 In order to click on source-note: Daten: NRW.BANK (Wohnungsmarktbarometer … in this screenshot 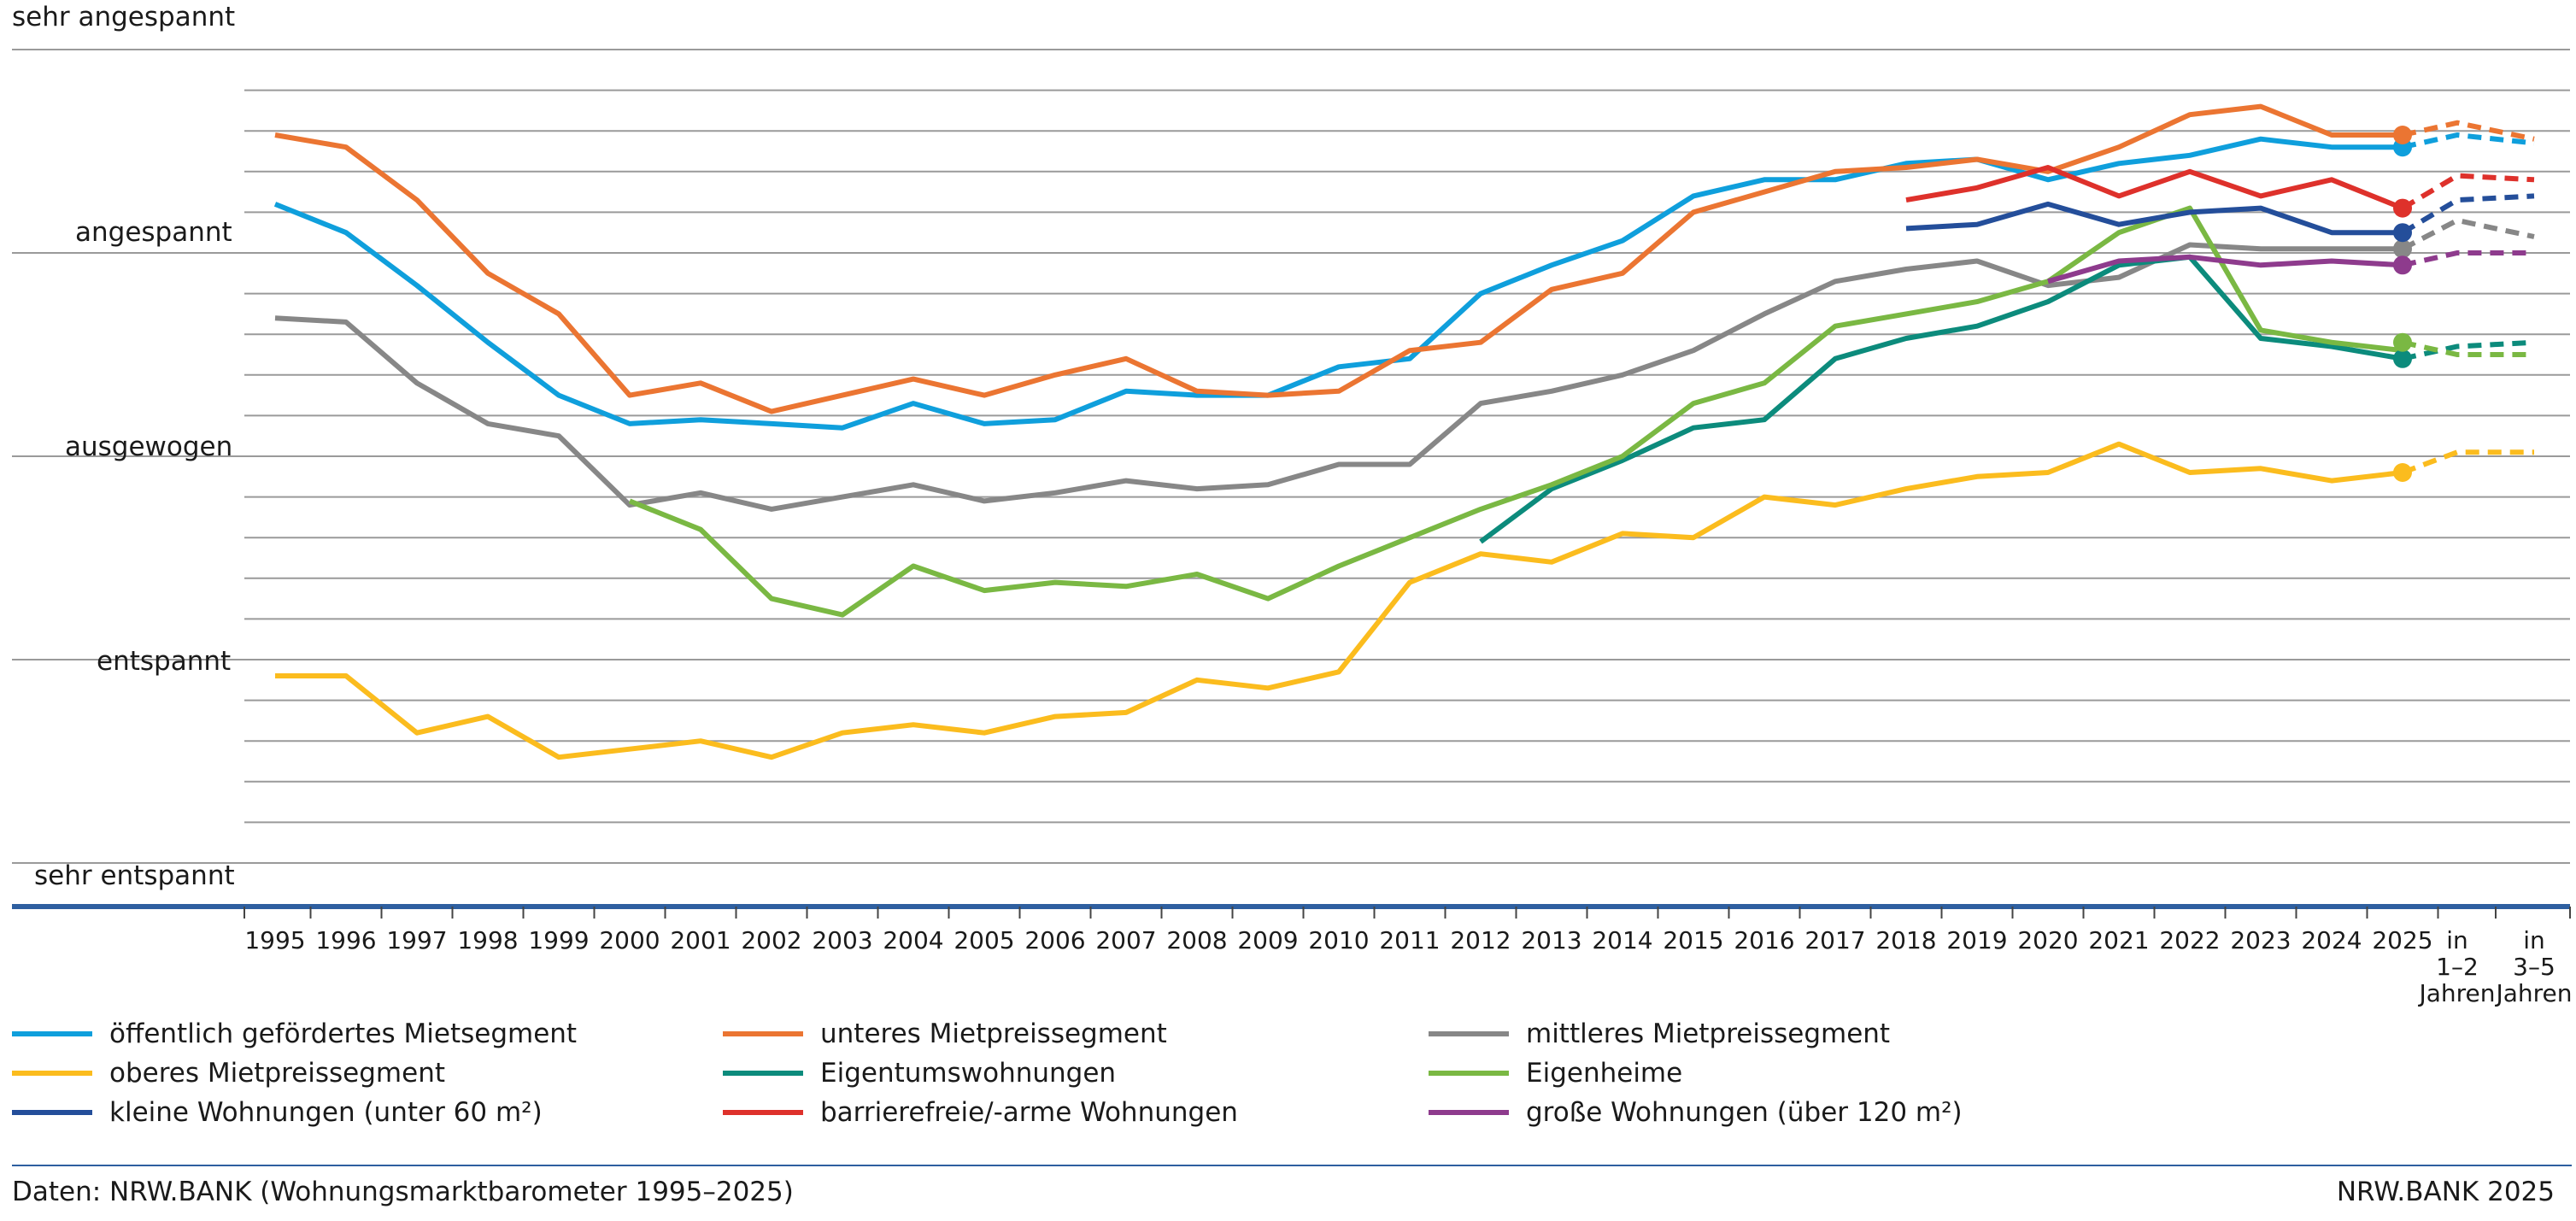, I will do `click(403, 1192)`.